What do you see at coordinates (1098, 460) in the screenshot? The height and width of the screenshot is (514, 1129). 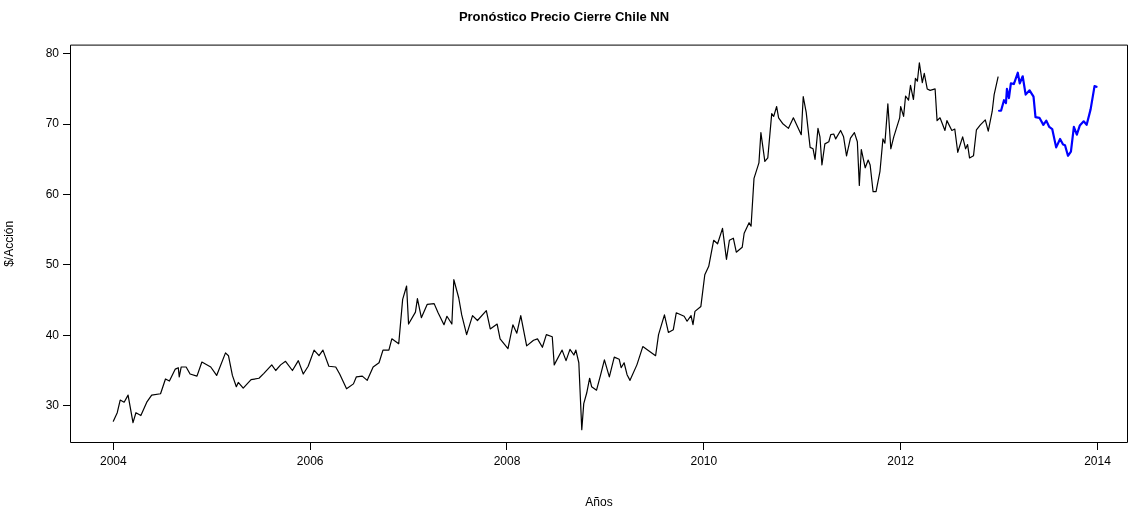 I see `x-tick-label: 2014` at bounding box center [1098, 460].